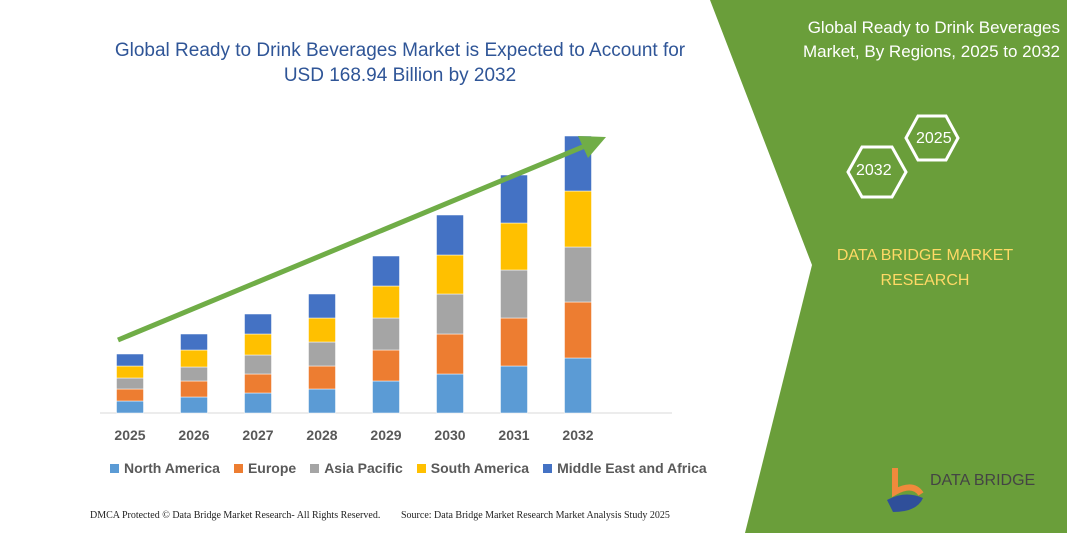  Describe the element at coordinates (321, 435) in the screenshot. I see `x-tick-label: 2028` at that location.